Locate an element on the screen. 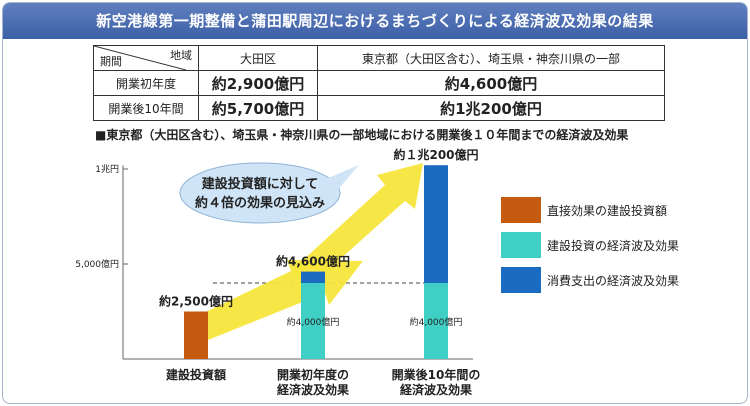 The width and height of the screenshot is (750, 406). legend-label: 建設投資の経済波及効果 is located at coordinates (613, 246).